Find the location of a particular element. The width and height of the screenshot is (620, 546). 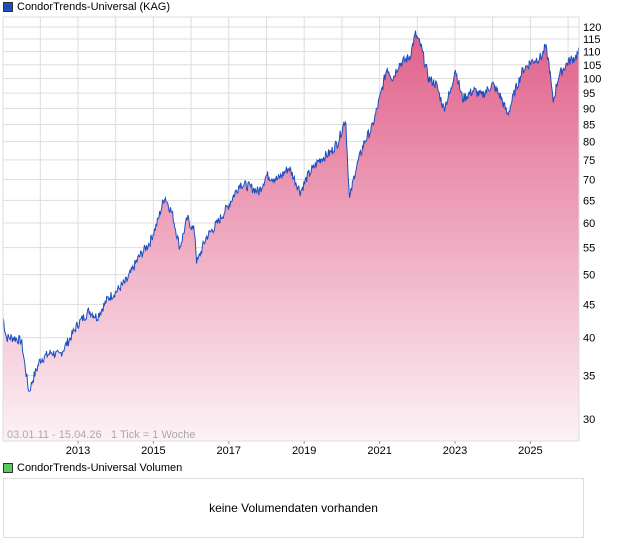

y-tick-label: 85 is located at coordinates (589, 126).